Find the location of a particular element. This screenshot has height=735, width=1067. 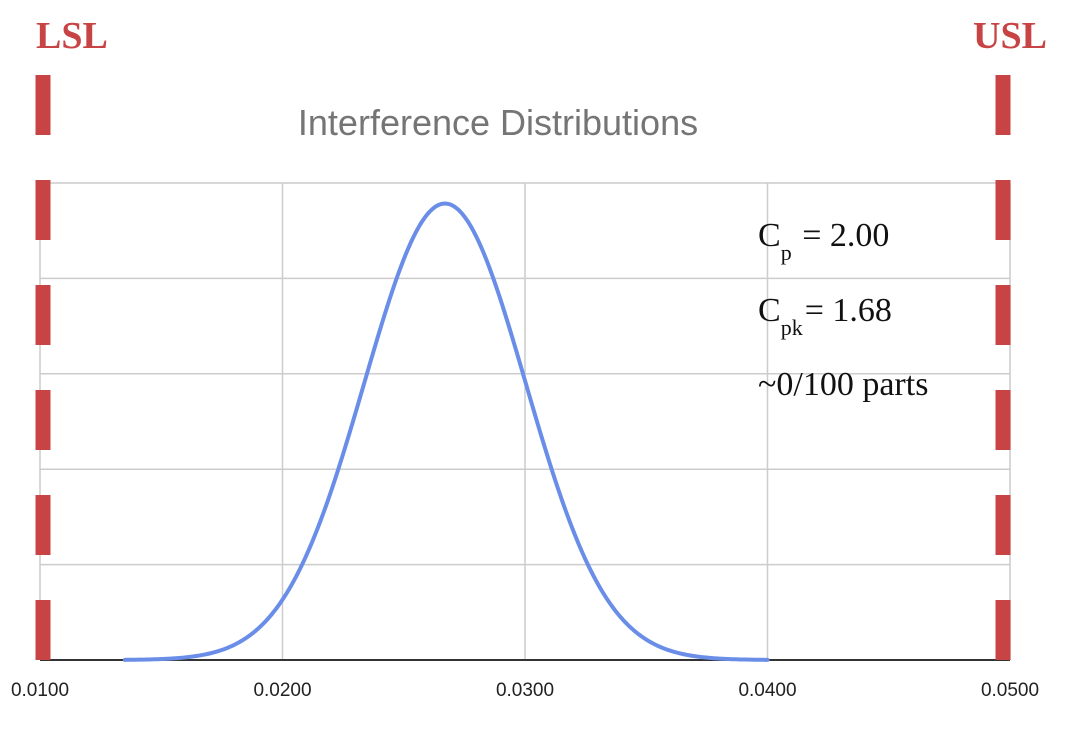

parts-stat: ~0/100 parts is located at coordinates (843, 385).